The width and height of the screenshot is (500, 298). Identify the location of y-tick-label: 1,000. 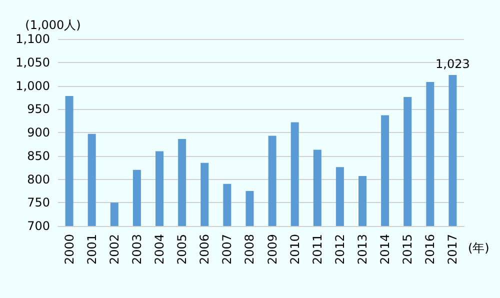
(33, 85).